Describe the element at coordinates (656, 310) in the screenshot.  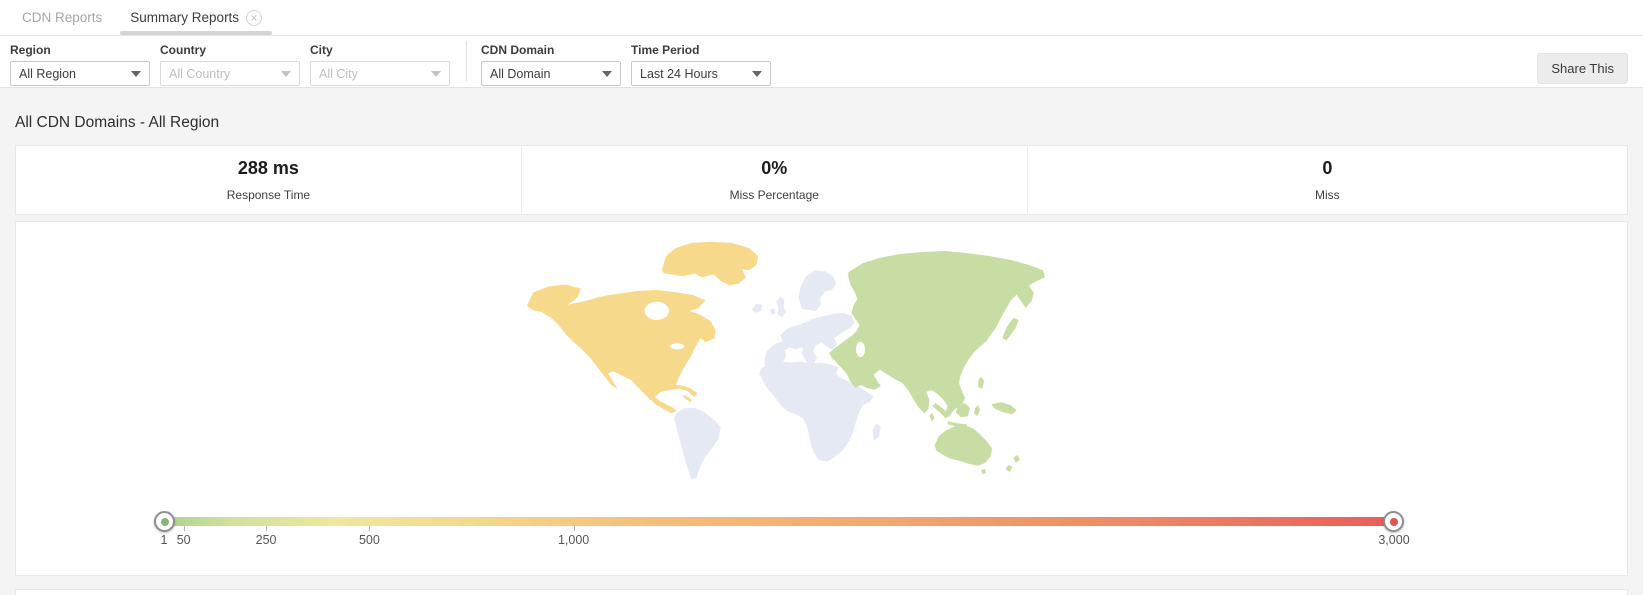
I see `hudson-bay` at that location.